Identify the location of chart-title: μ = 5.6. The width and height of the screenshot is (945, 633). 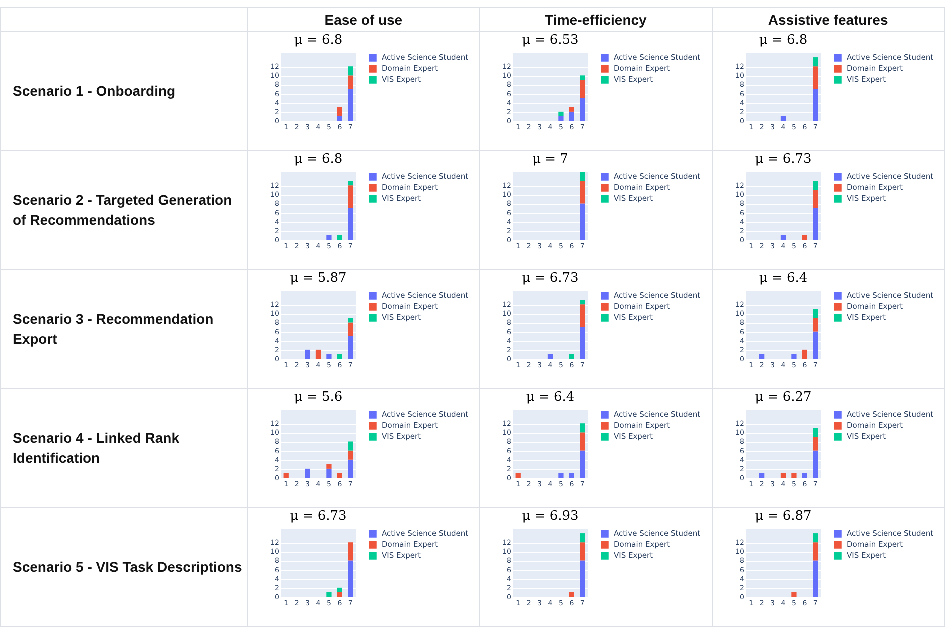
(318, 397).